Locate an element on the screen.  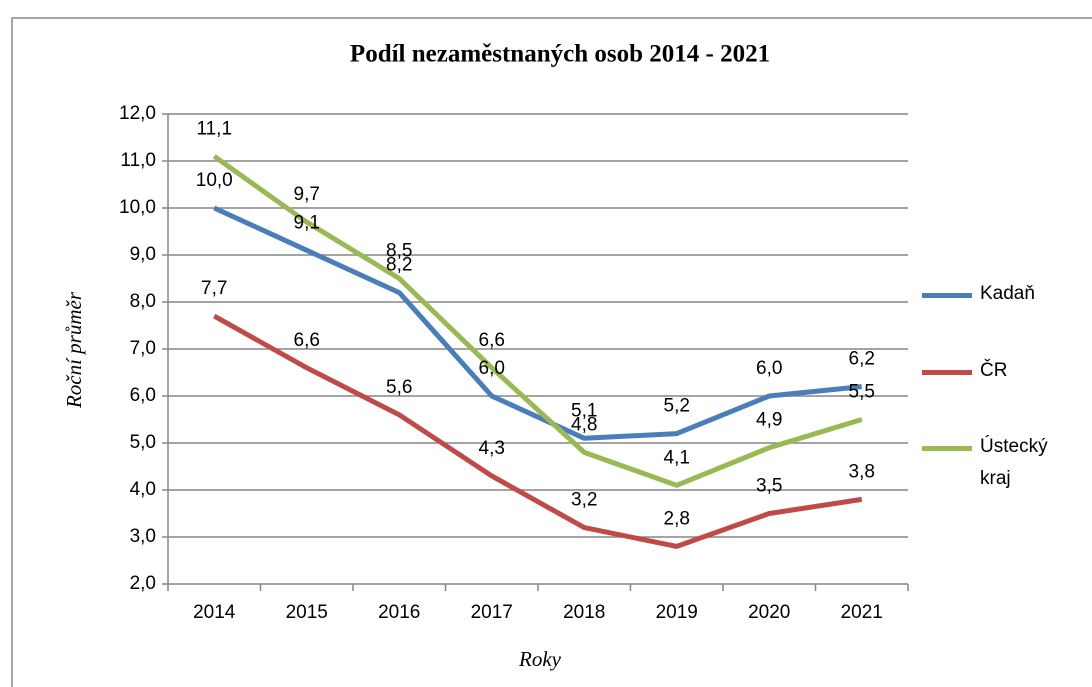
y-tick-label: 3,0 is located at coordinates (143, 536).